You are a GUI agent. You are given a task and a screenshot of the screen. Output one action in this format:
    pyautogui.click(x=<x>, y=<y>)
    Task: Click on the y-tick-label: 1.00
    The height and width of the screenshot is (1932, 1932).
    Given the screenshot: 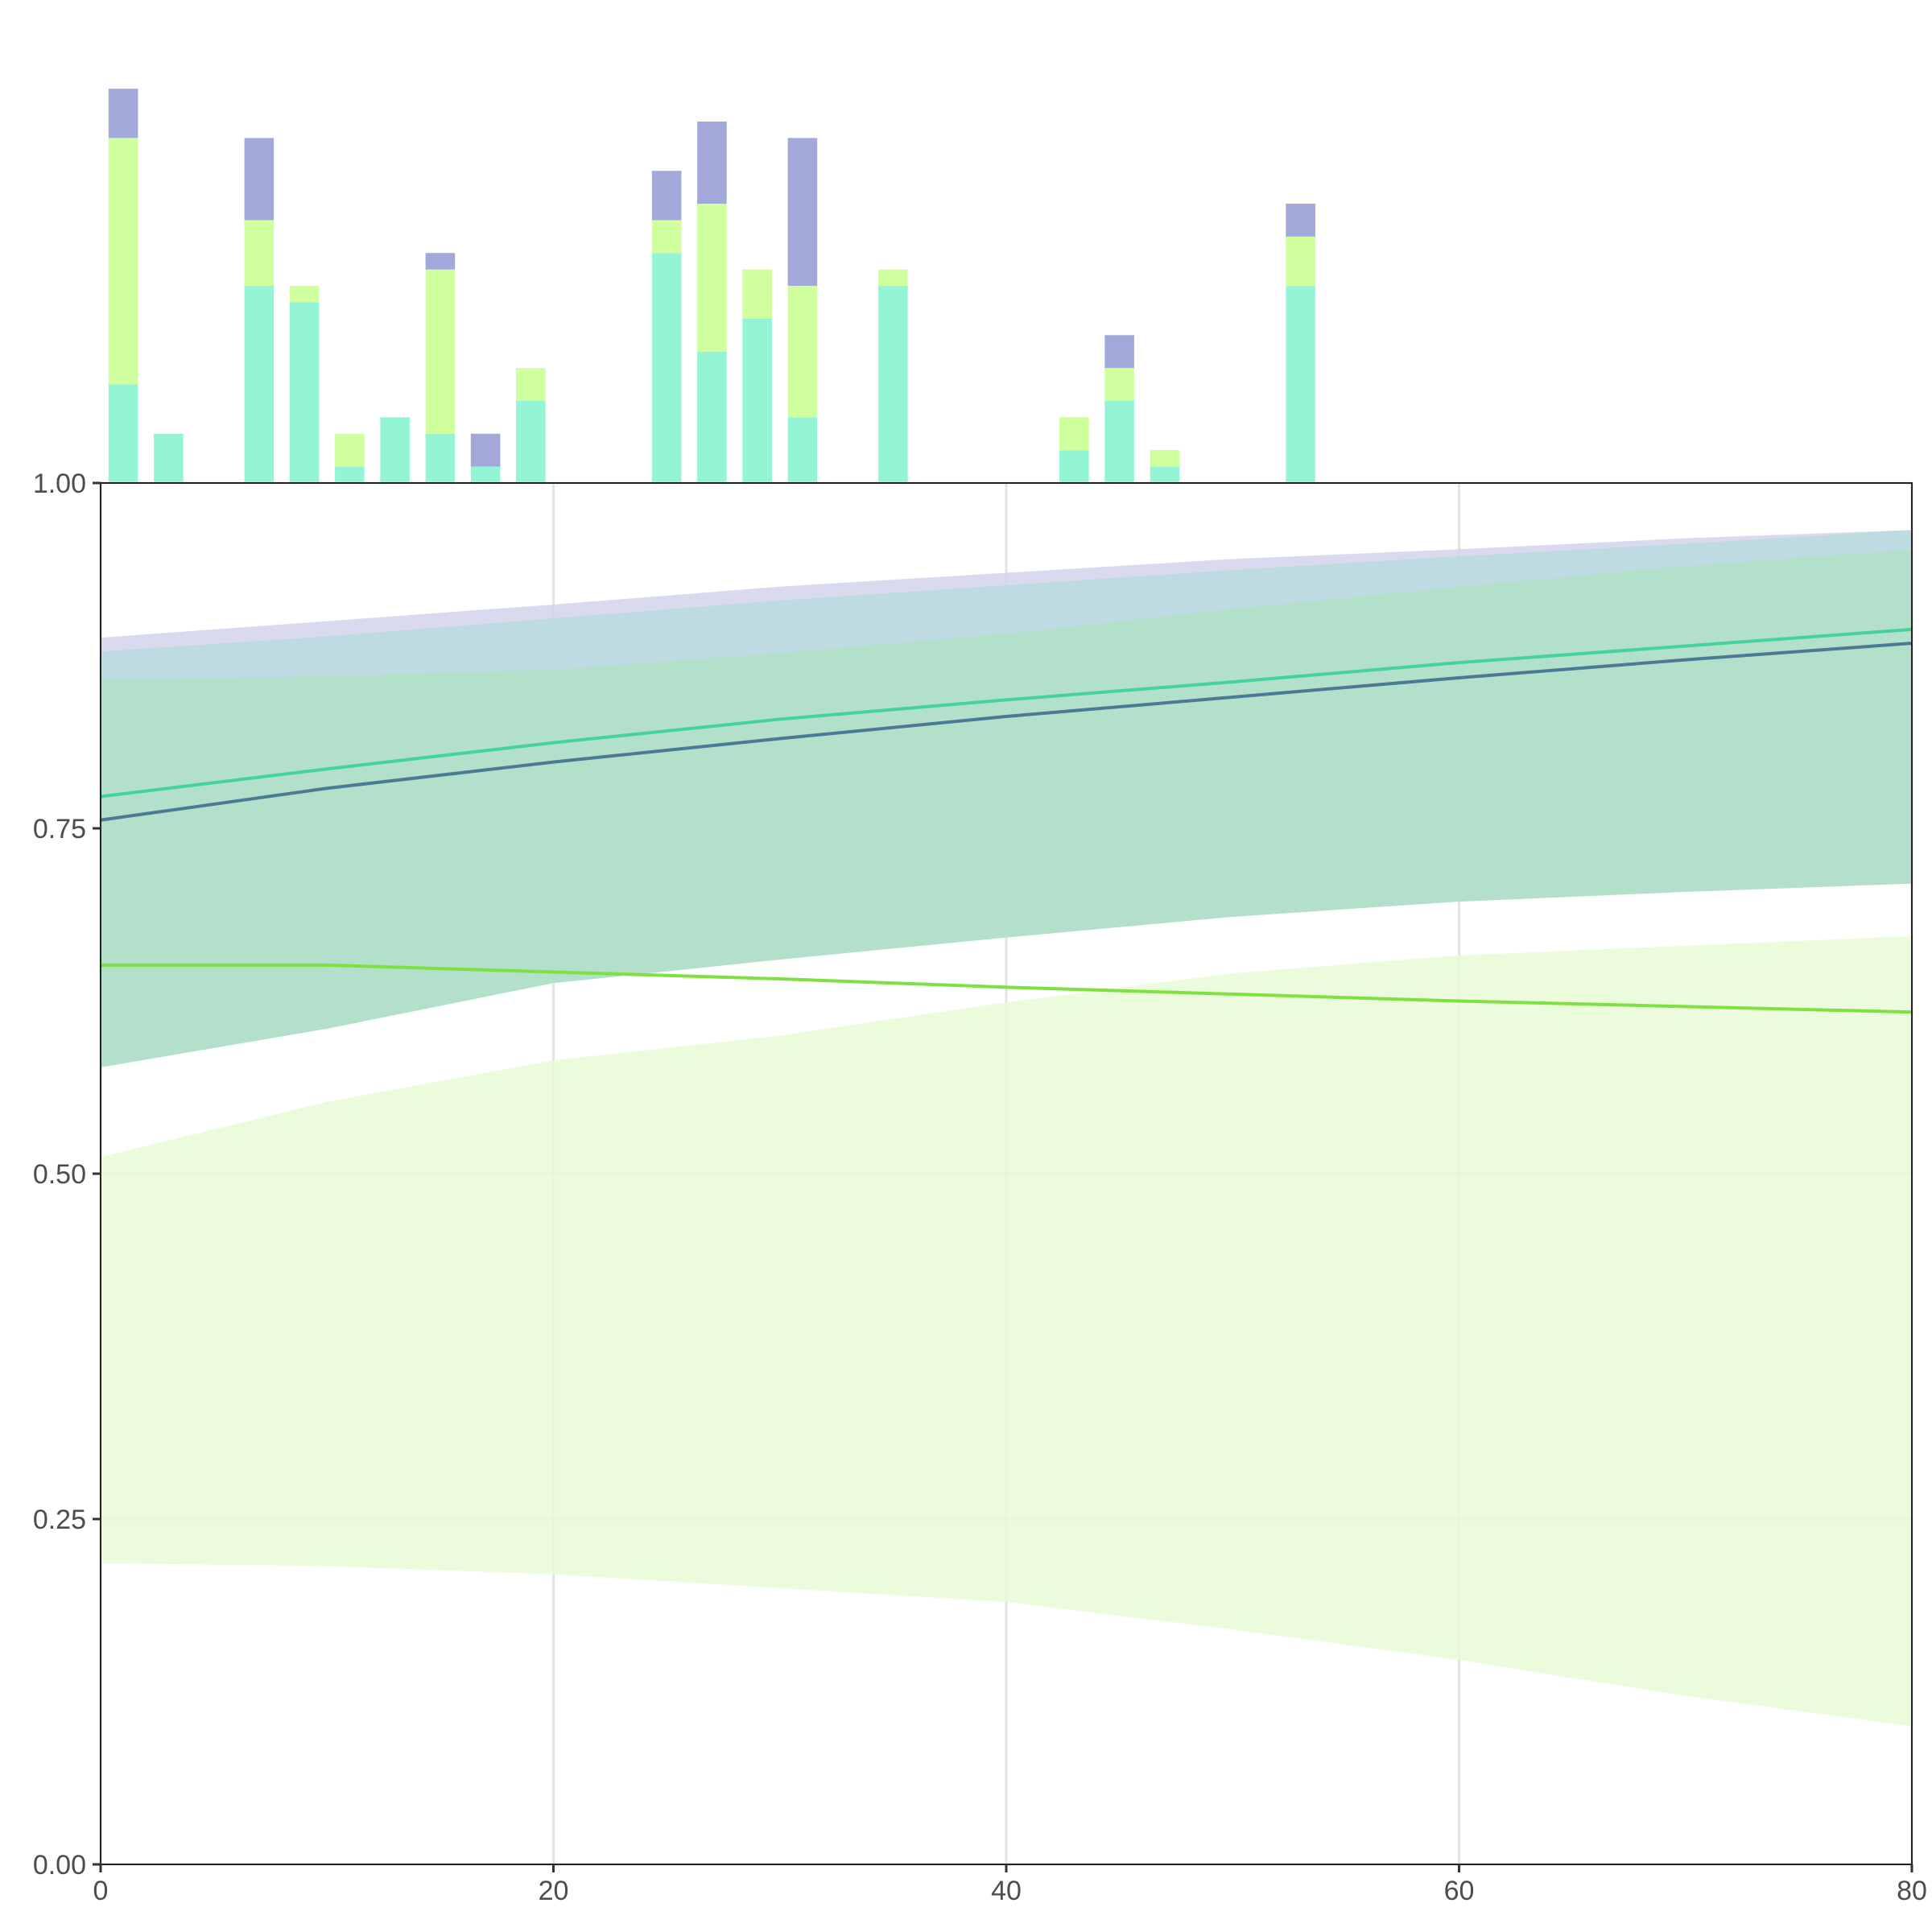 What is the action you would take?
    pyautogui.click(x=59, y=484)
    